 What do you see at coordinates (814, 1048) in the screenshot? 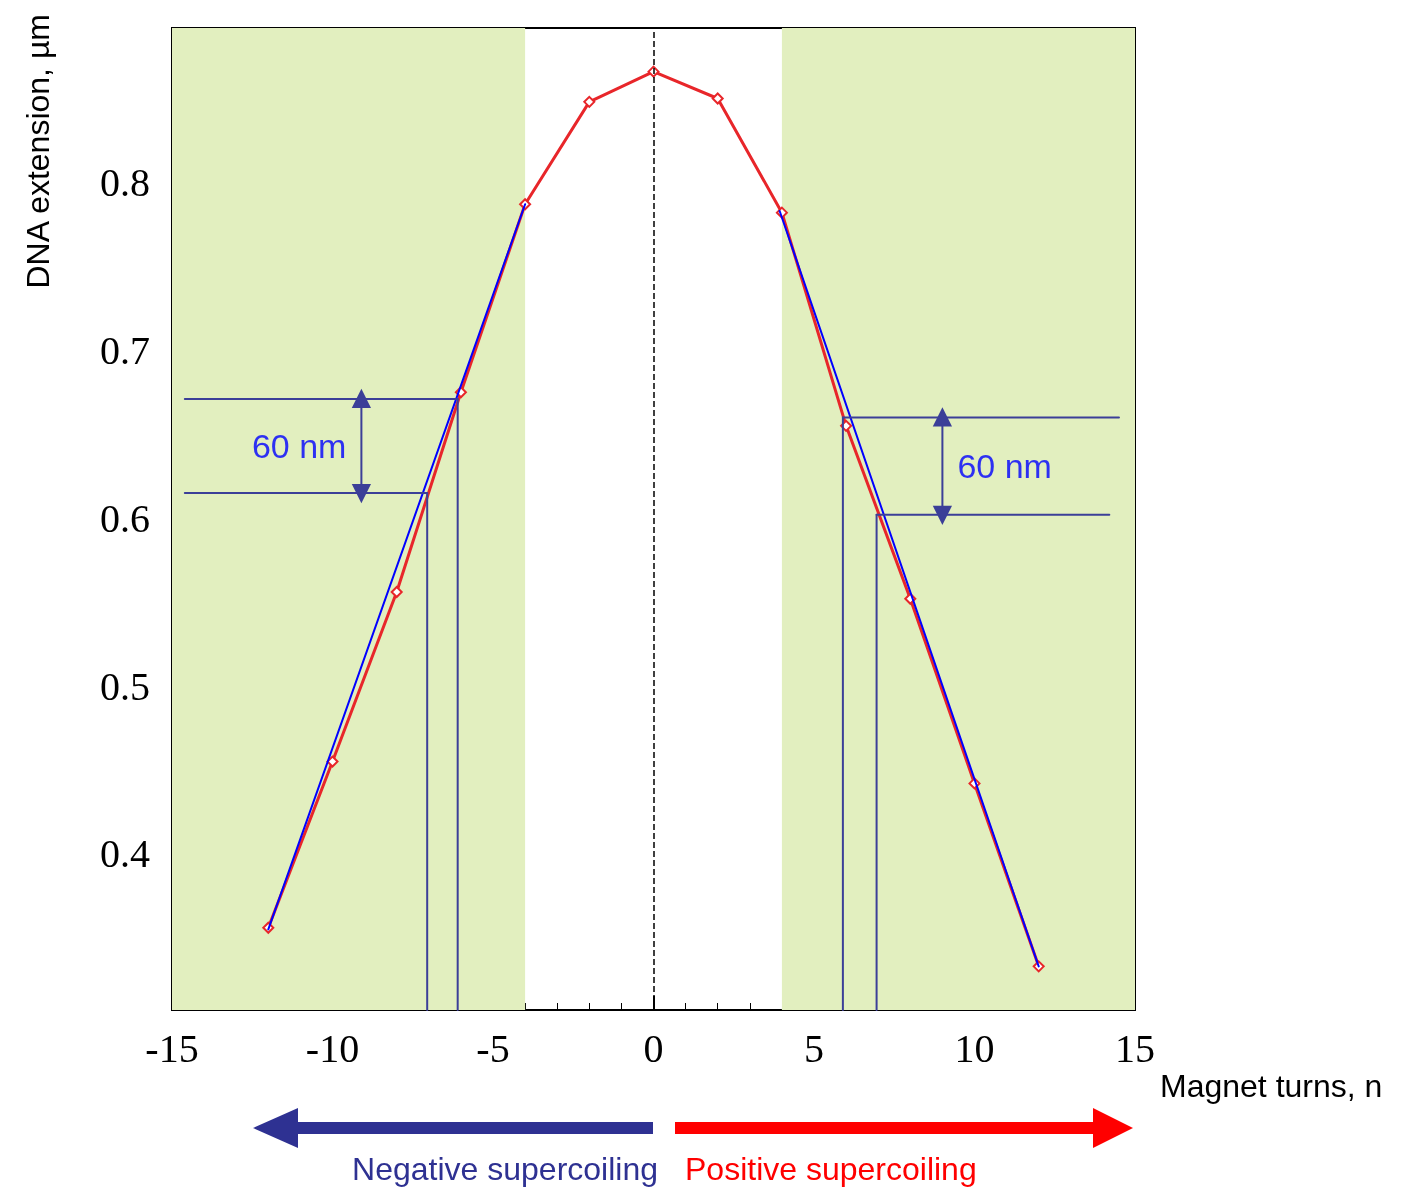
I see `x-tick-label: 5` at bounding box center [814, 1048].